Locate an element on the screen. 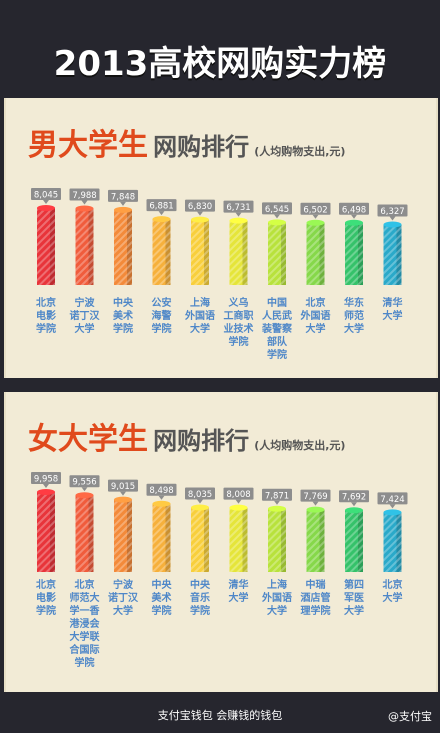 The height and width of the screenshot is (733, 440). male-value-label: 6,327 is located at coordinates (392, 212).